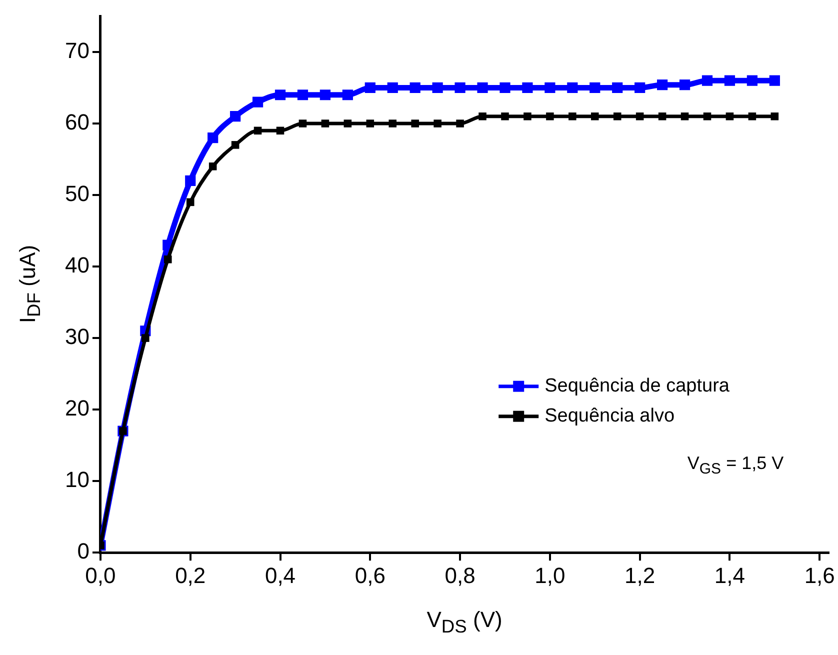  What do you see at coordinates (77, 337) in the screenshot?
I see `y-tick-label: 30` at bounding box center [77, 337].